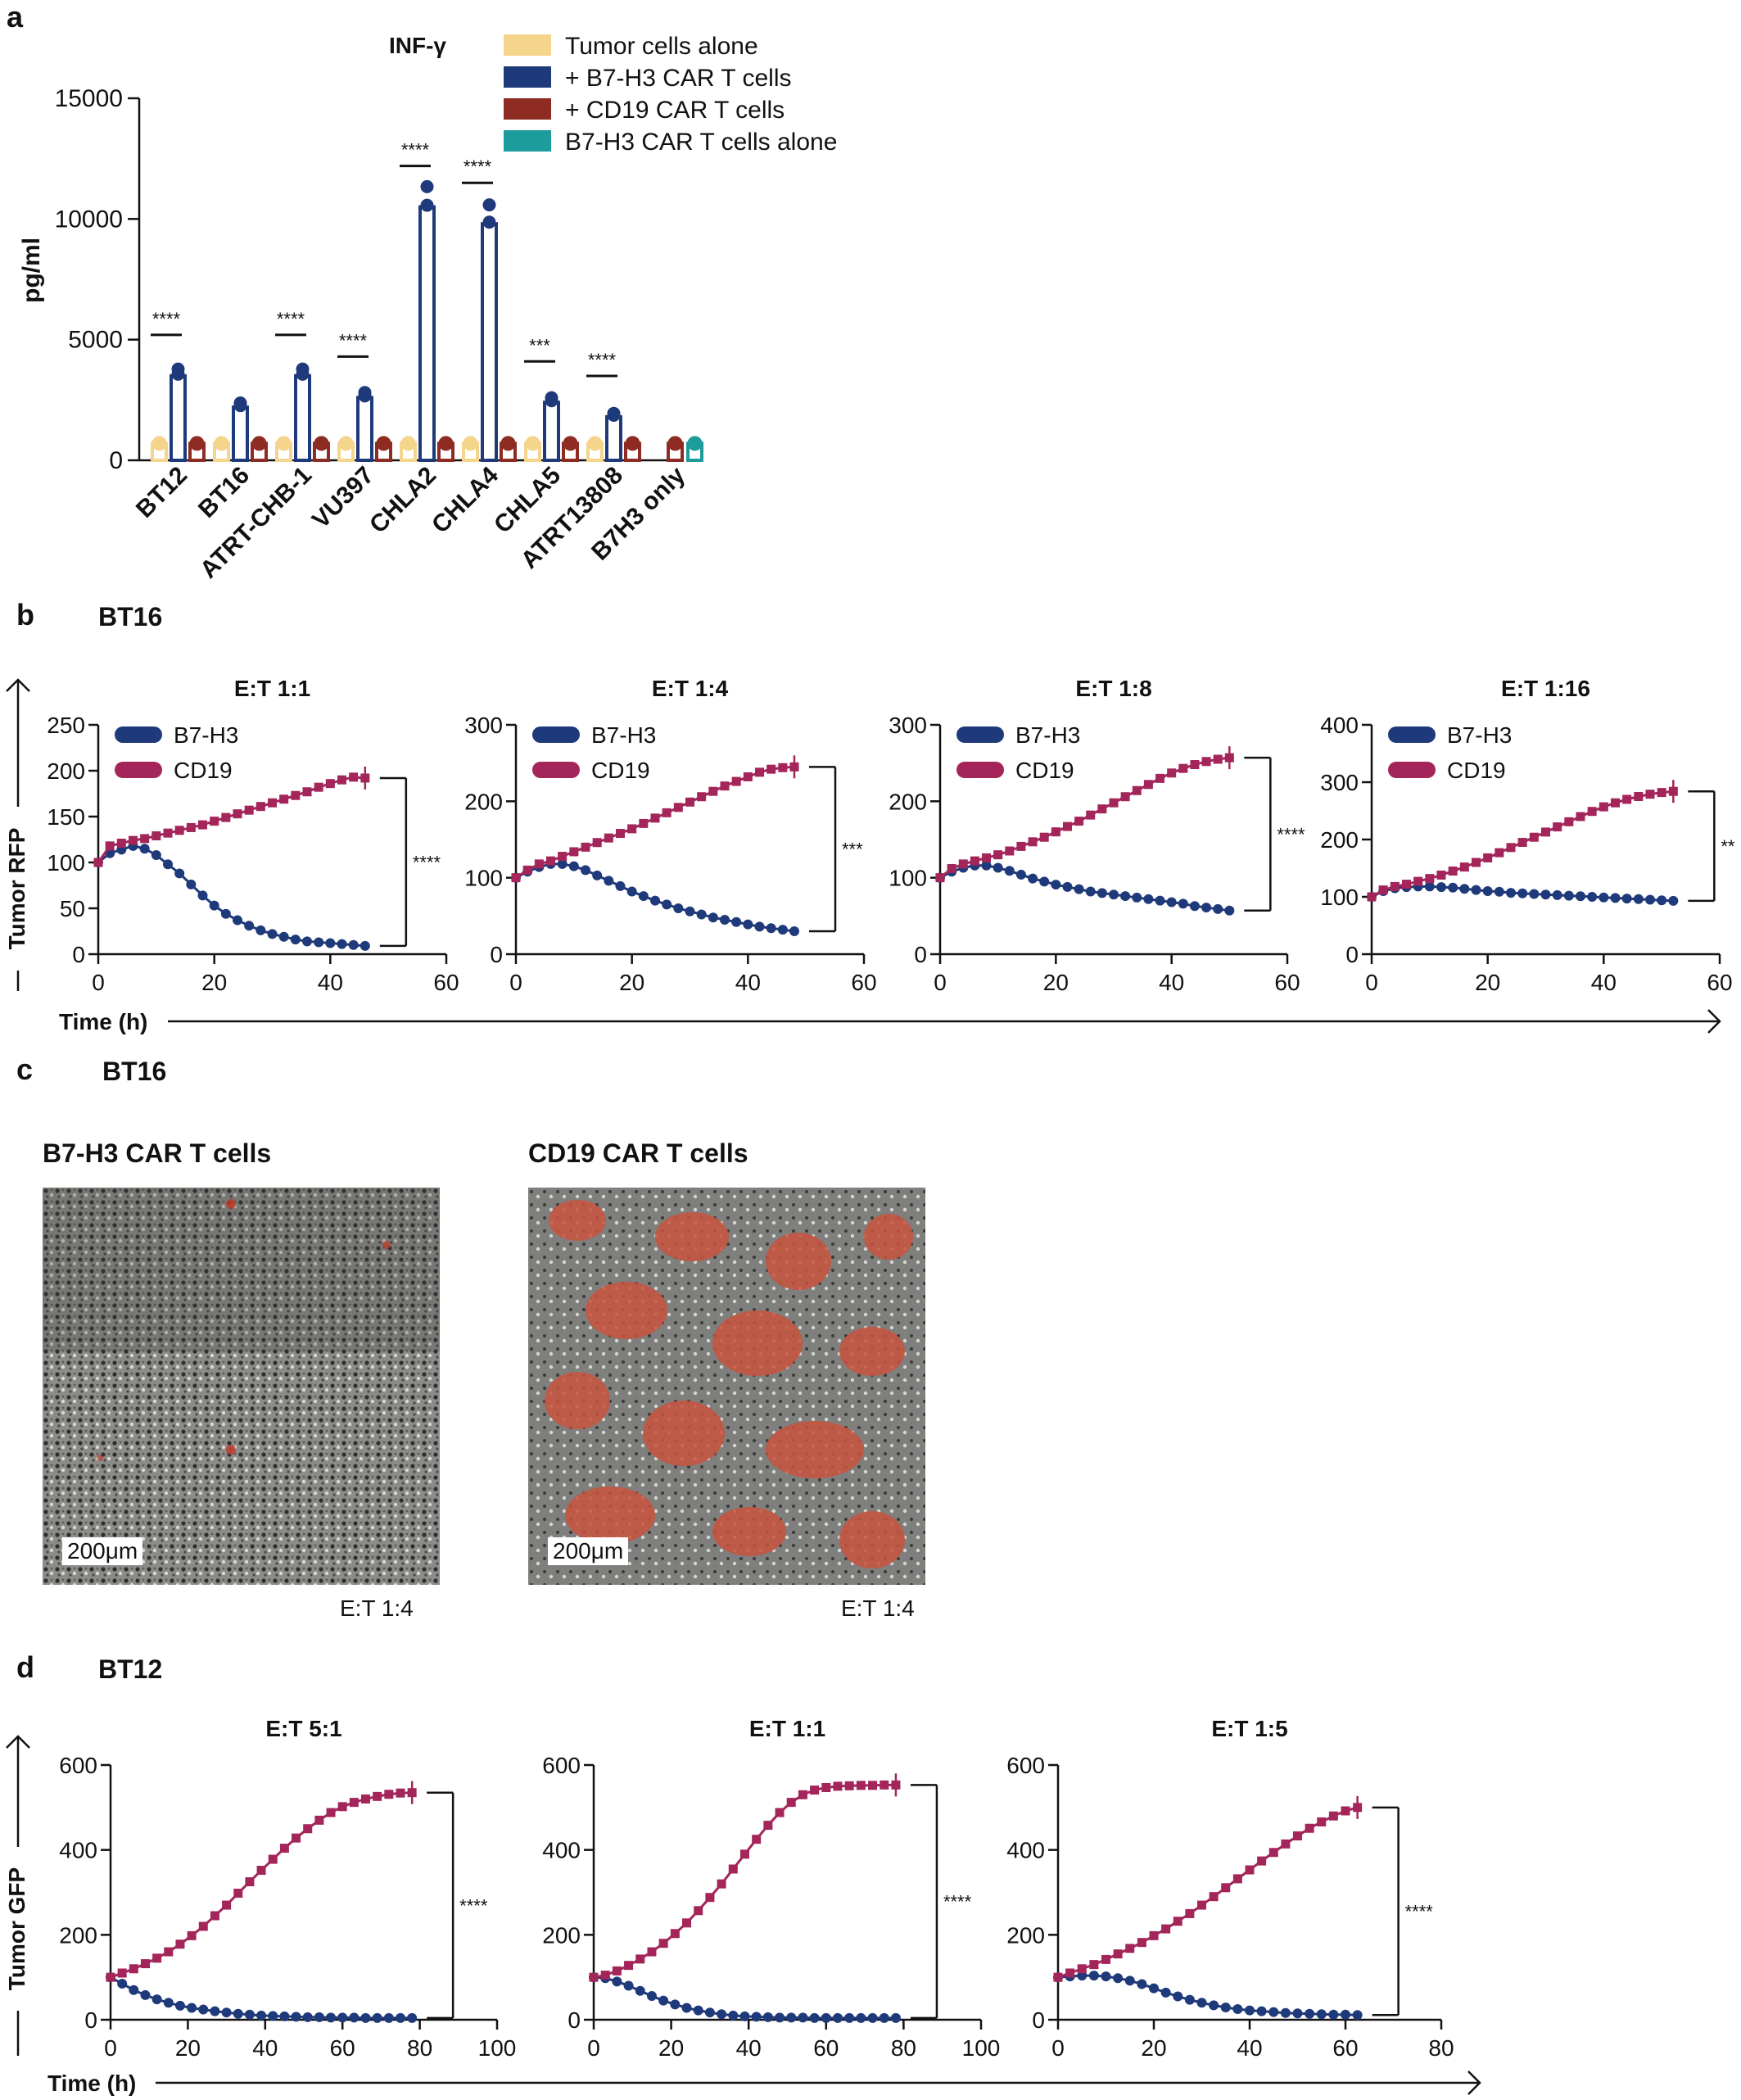 The height and width of the screenshot is (2100, 1741). Describe the element at coordinates (330, 983) in the screenshot. I see `b1-x-tick-label: 40` at that location.